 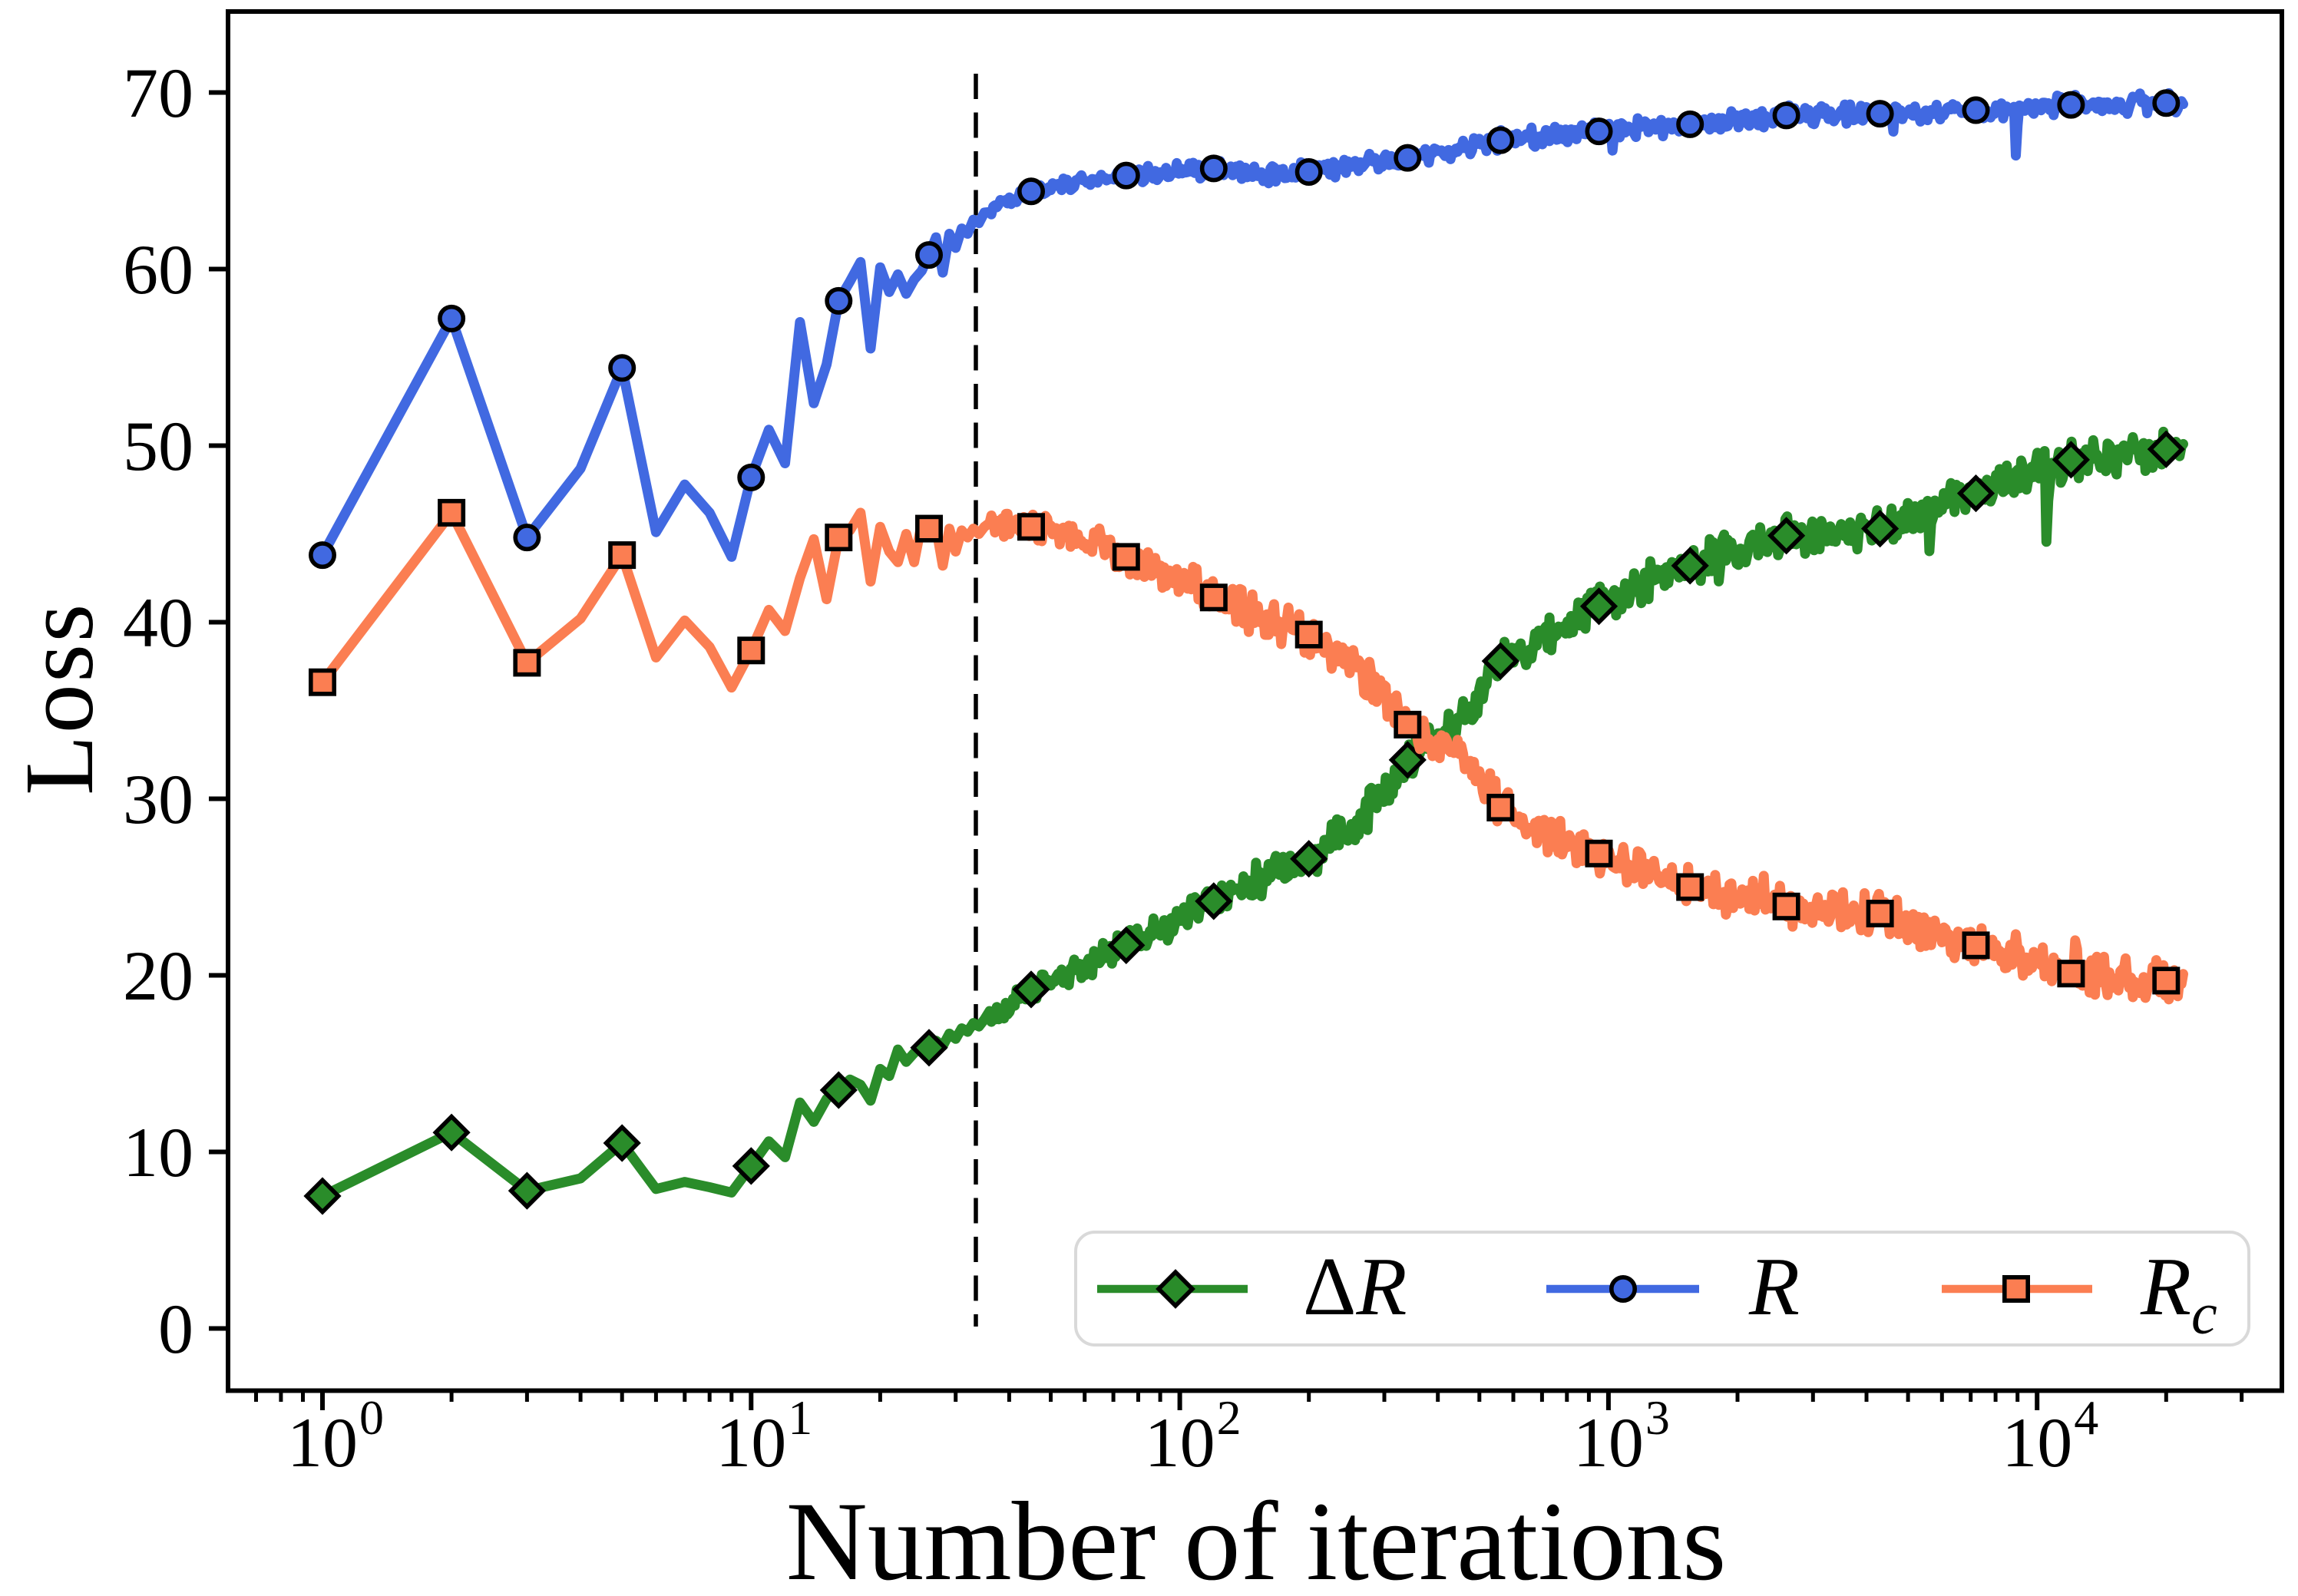 What do you see at coordinates (1658, 1417) in the screenshot?
I see `svg-text: 3` at bounding box center [1658, 1417].